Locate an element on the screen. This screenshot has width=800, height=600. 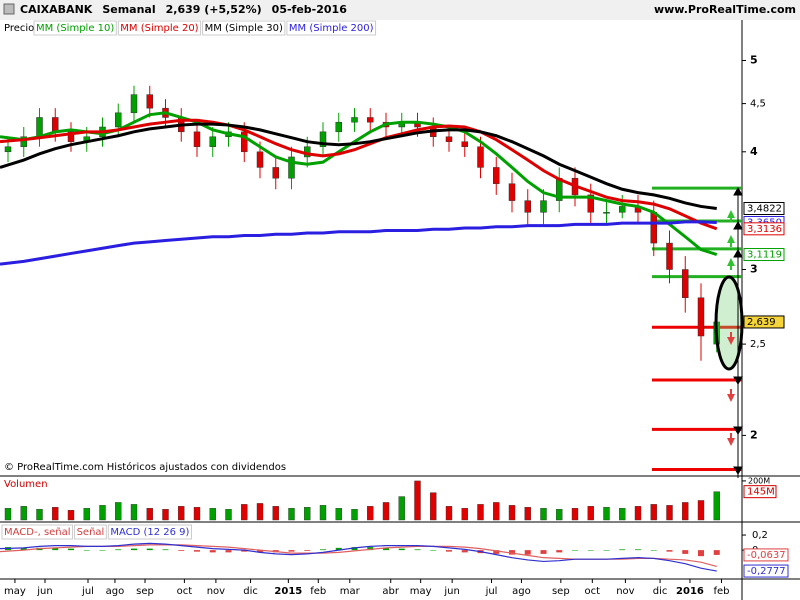
site: www.ProRealTime.com is located at coordinates (725, 9).